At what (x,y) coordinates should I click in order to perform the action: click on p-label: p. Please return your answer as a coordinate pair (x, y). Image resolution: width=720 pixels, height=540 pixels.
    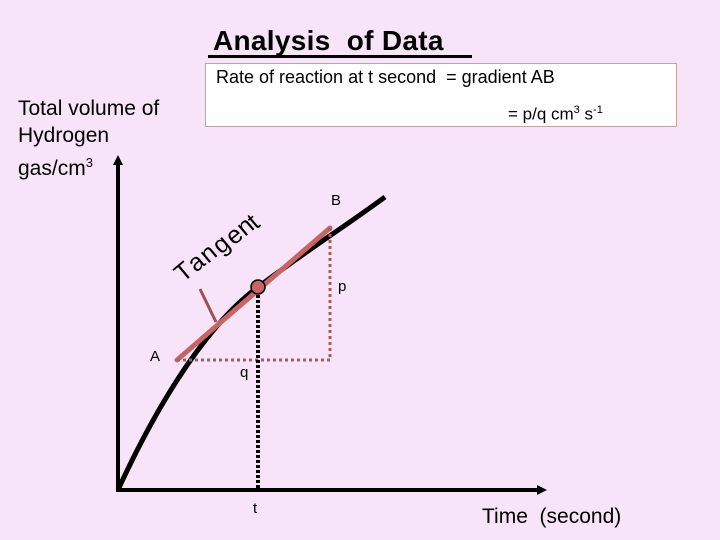
    Looking at the image, I should click on (342, 286).